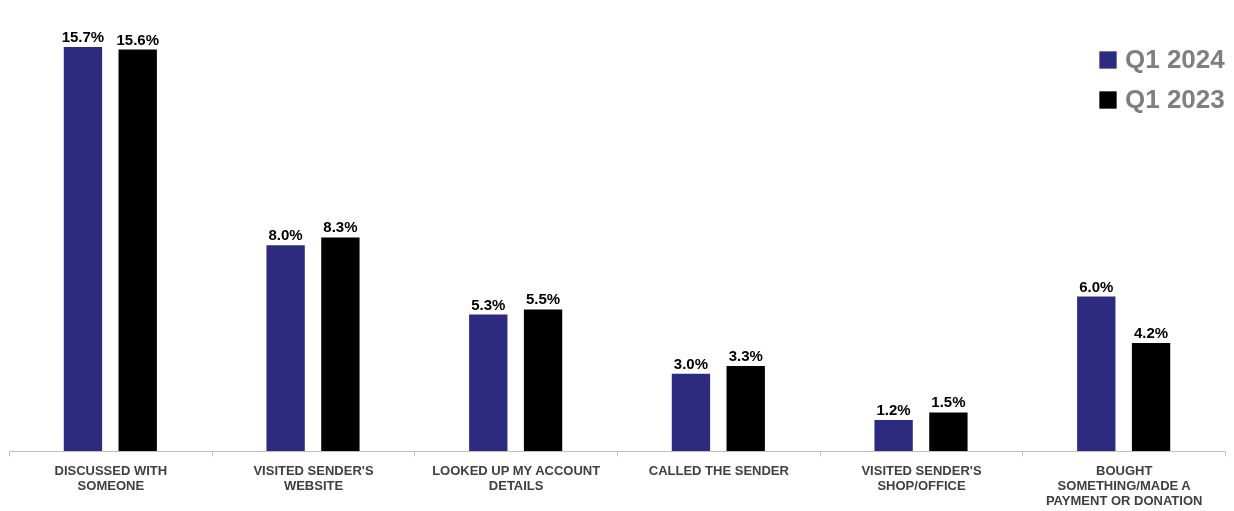  Describe the element at coordinates (691, 363) in the screenshot. I see `data-label: 3.0%` at that location.